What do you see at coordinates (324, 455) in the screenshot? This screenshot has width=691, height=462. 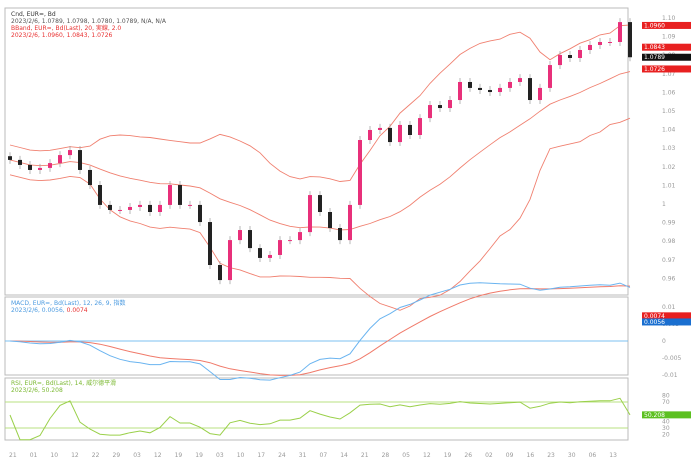 I see `x-axis-tick: 07` at bounding box center [324, 455].